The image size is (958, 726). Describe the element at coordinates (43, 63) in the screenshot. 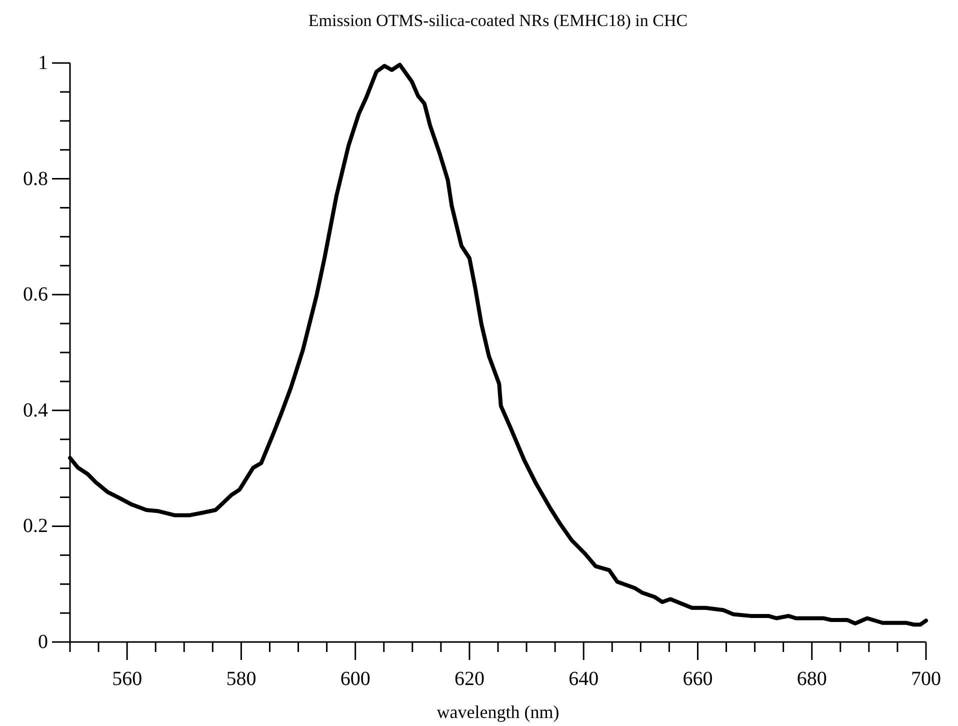

I see `y-tick-label: 1` at that location.